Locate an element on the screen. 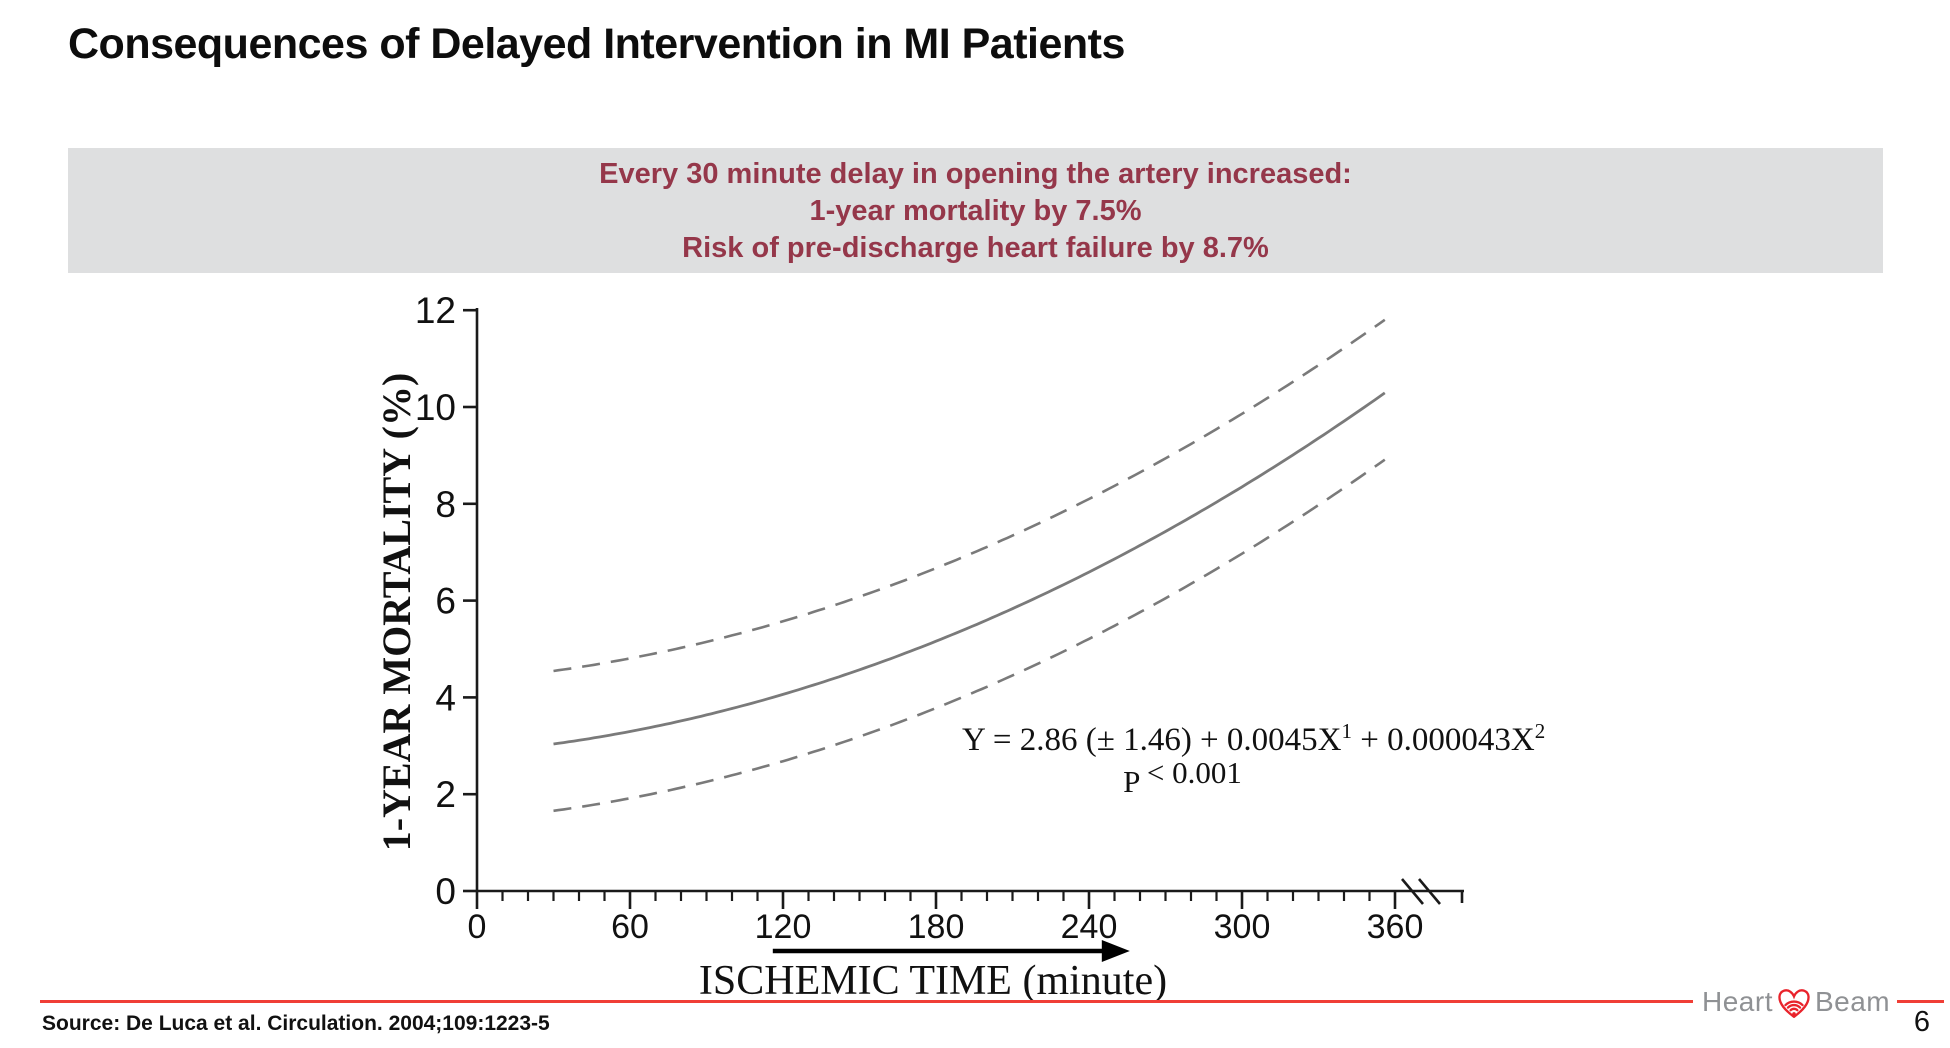 Image resolution: width=1950 pixels, height=1048 pixels. x-tick-label: 60 is located at coordinates (630, 927).